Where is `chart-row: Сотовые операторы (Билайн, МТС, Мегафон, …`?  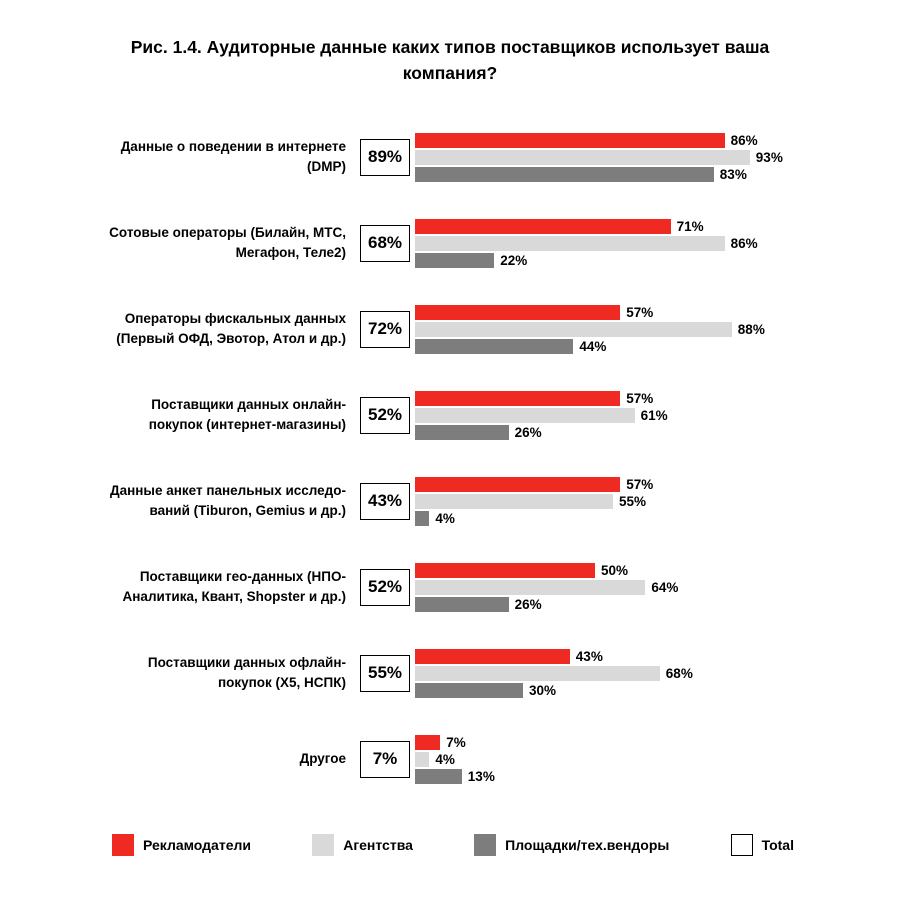
chart-row: Сотовые операторы (Билайн, МТС, Мегафон, … is located at coordinates (503, 243).